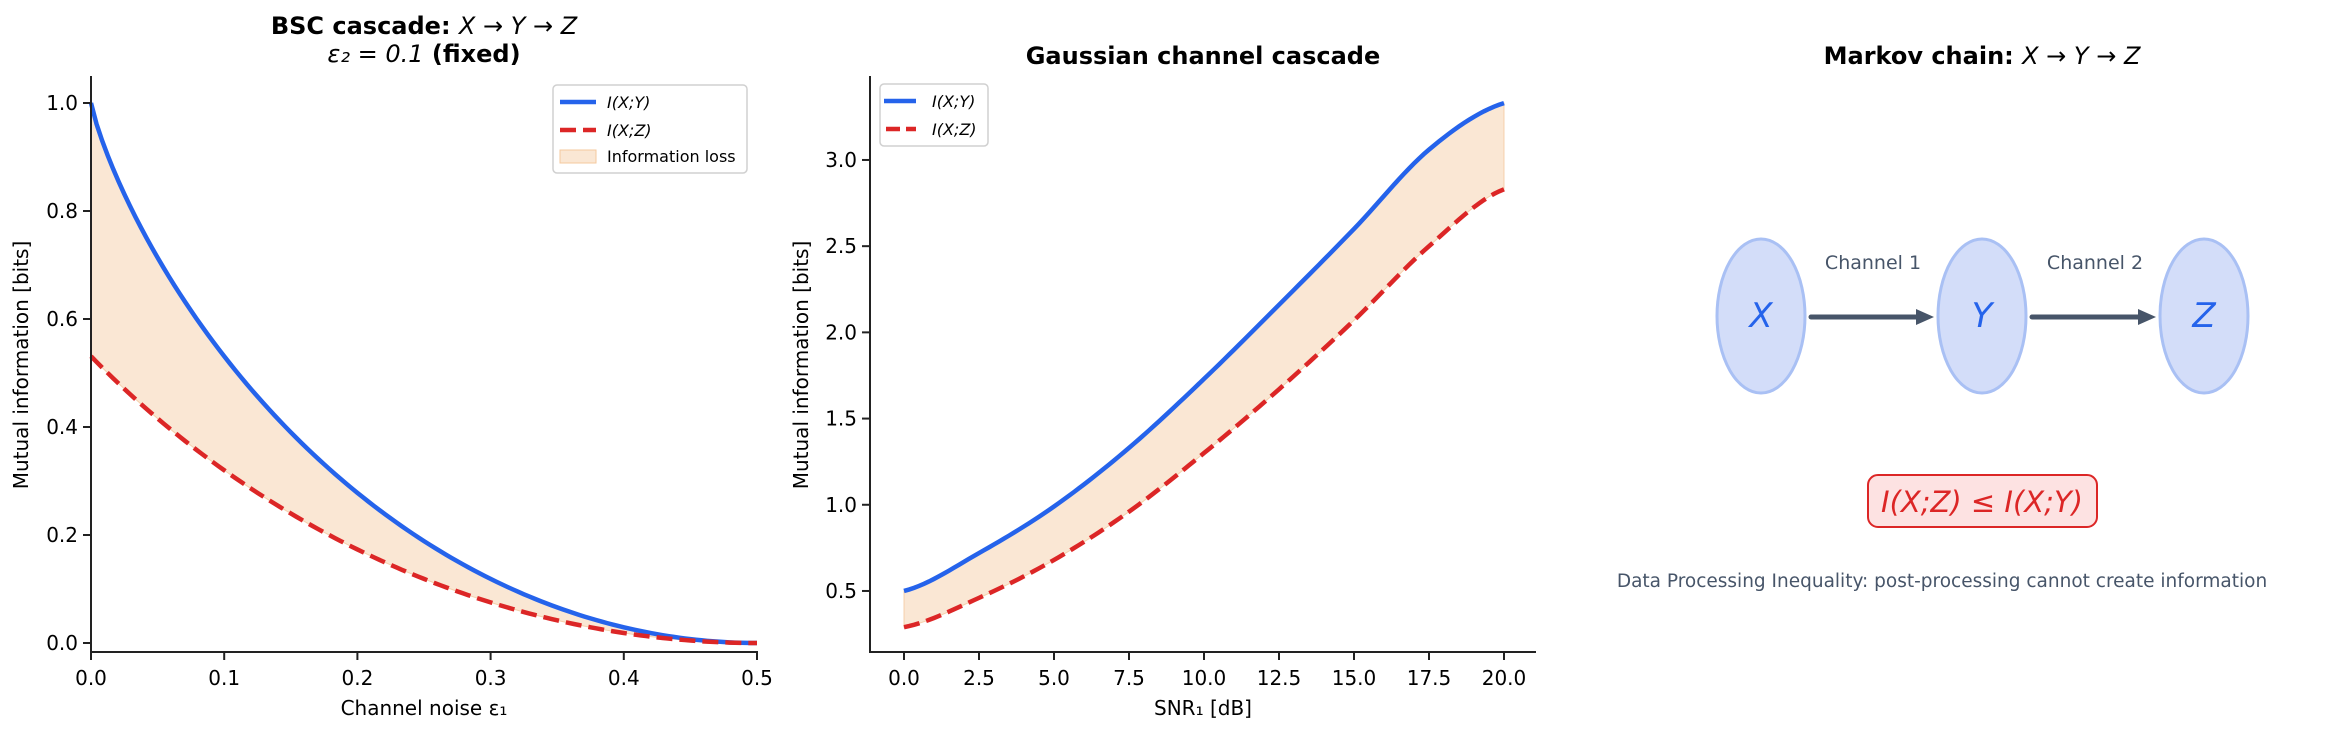 This screenshot has width=2328, height=735. What do you see at coordinates (1429, 678) in the screenshot?
I see `x-tick-label: 17.5` at bounding box center [1429, 678].